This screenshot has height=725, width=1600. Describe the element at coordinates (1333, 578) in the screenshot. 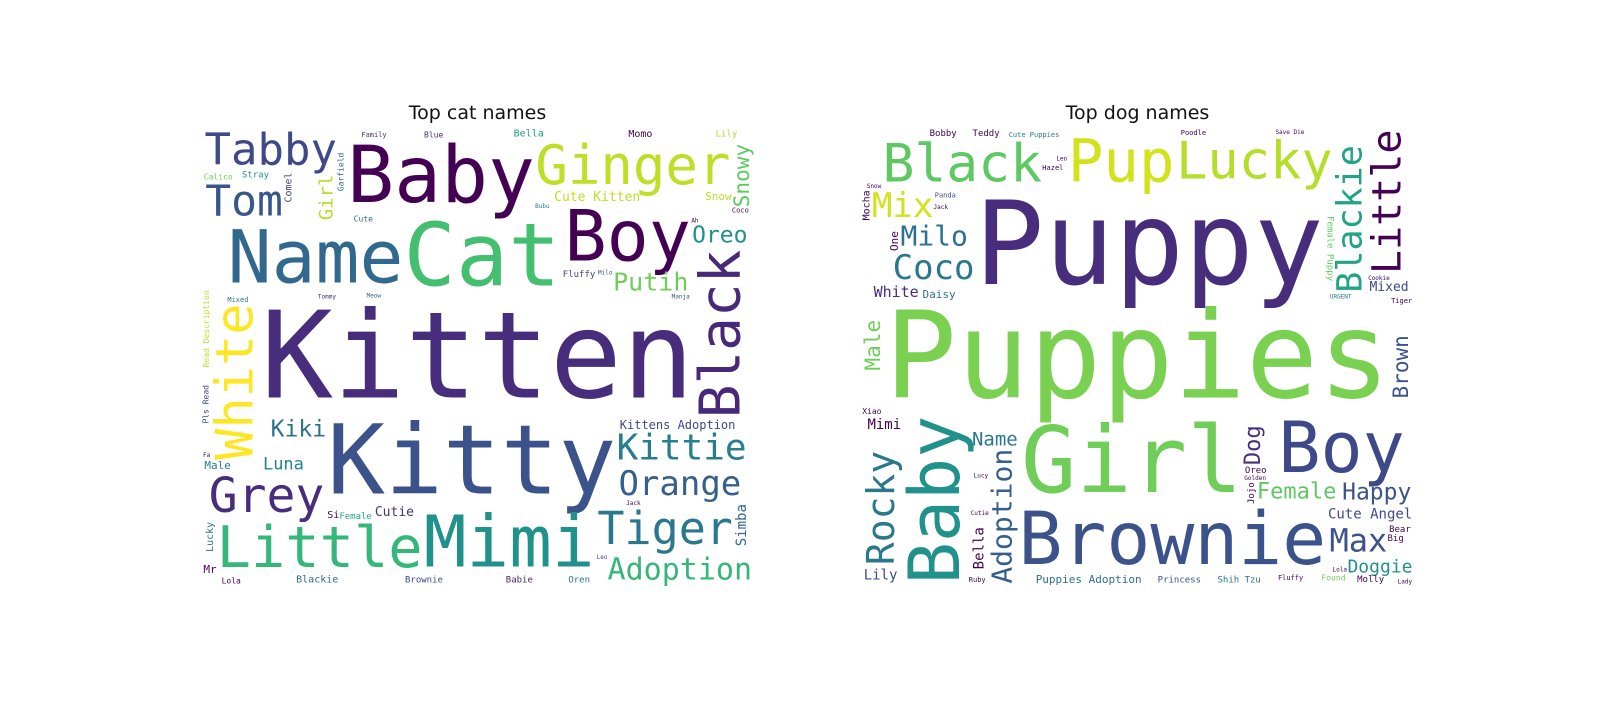

I see `word-found: Found` at that location.